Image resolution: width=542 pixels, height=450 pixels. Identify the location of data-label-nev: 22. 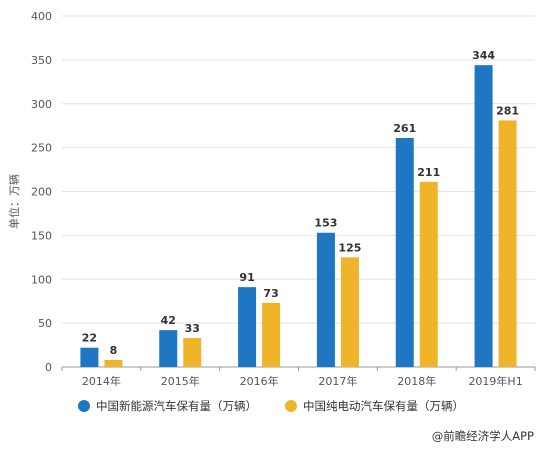
(89, 338).